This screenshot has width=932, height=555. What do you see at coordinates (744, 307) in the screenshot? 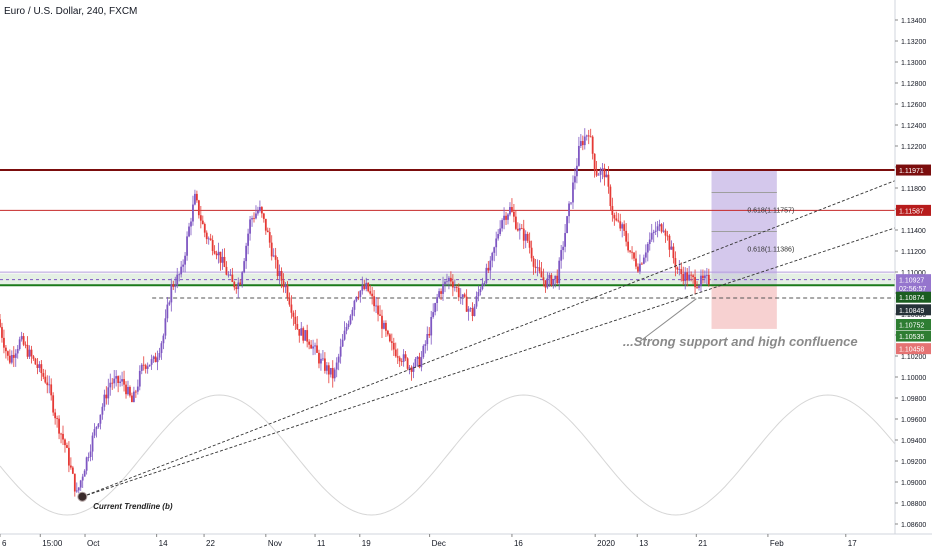
I see `stop-zone` at bounding box center [744, 307].